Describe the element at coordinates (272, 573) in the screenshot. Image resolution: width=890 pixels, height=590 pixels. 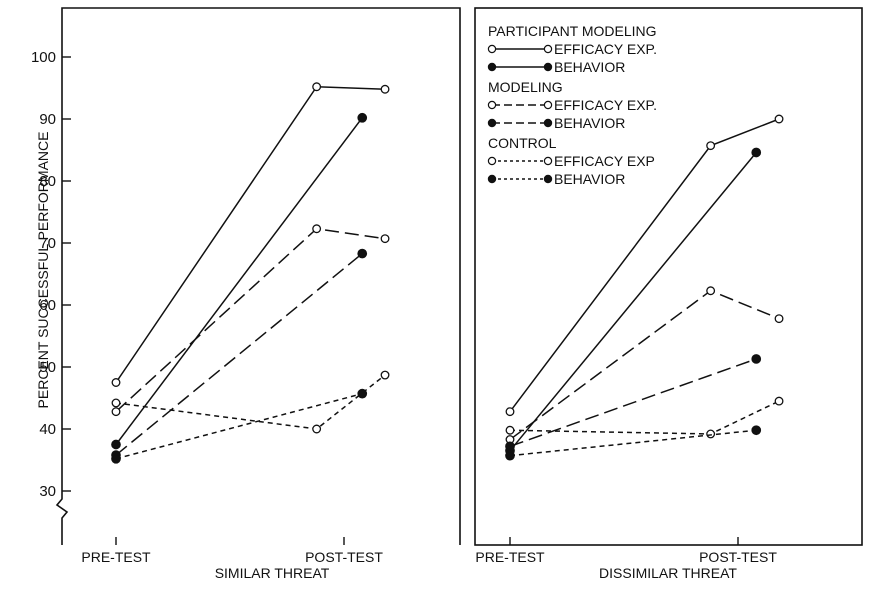
I see `left-panel-x-axis-title: SIMILAR THREAT` at that location.